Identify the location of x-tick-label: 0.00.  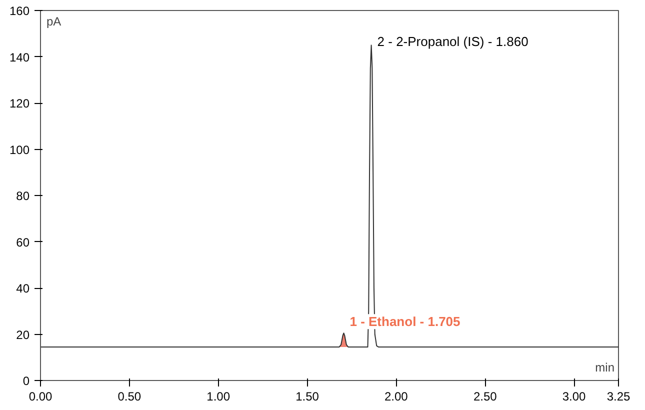
(40, 397).